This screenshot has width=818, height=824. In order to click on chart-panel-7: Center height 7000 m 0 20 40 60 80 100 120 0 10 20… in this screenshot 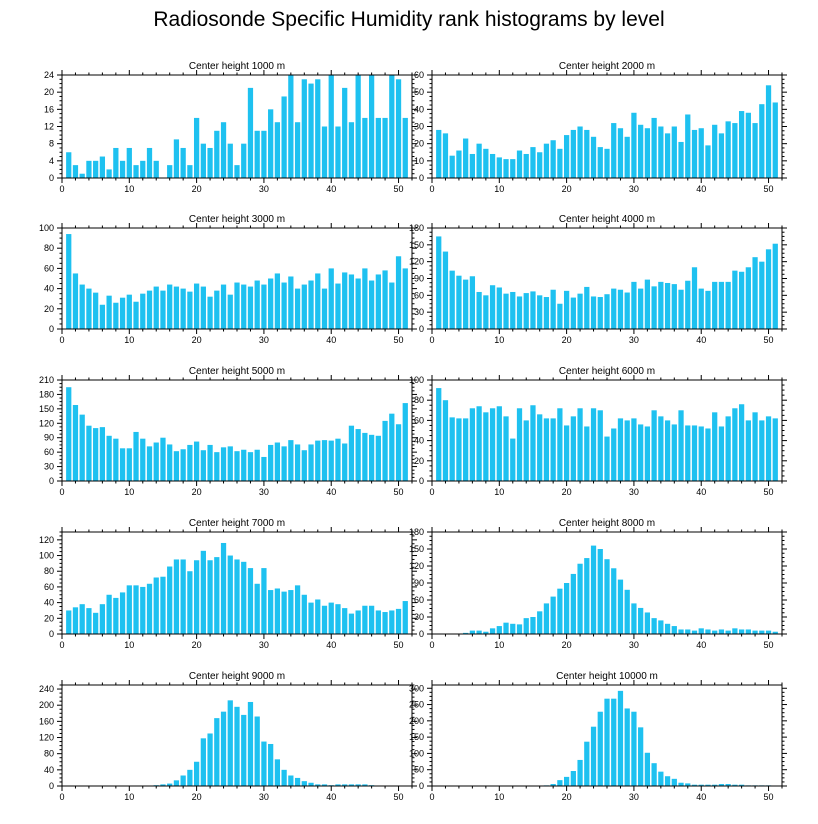, I will do `click(228, 584)`.